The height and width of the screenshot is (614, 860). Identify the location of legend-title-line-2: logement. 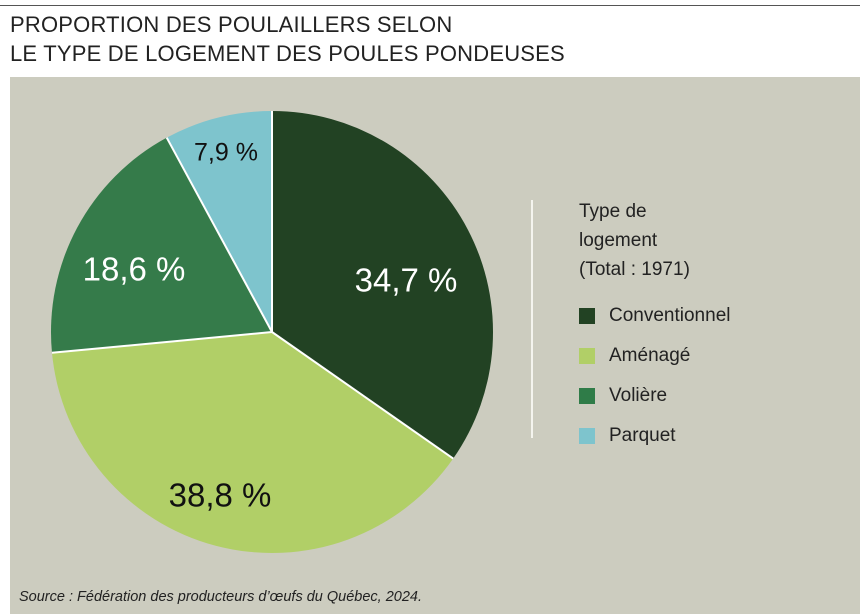
(618, 240).